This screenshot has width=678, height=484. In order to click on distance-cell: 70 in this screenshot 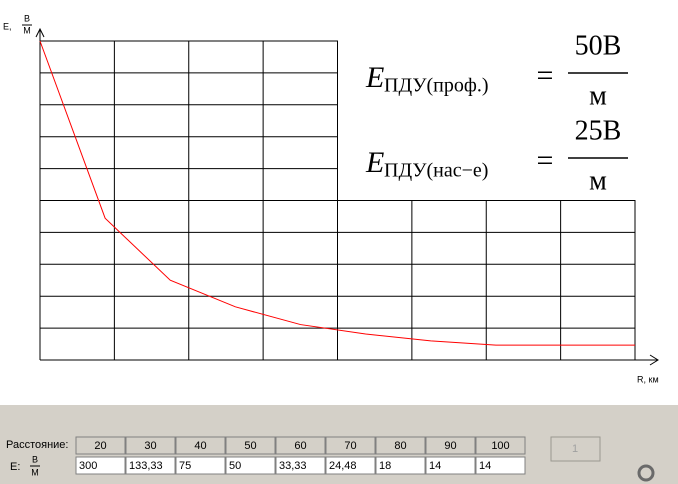, I will do `click(350, 446)`.